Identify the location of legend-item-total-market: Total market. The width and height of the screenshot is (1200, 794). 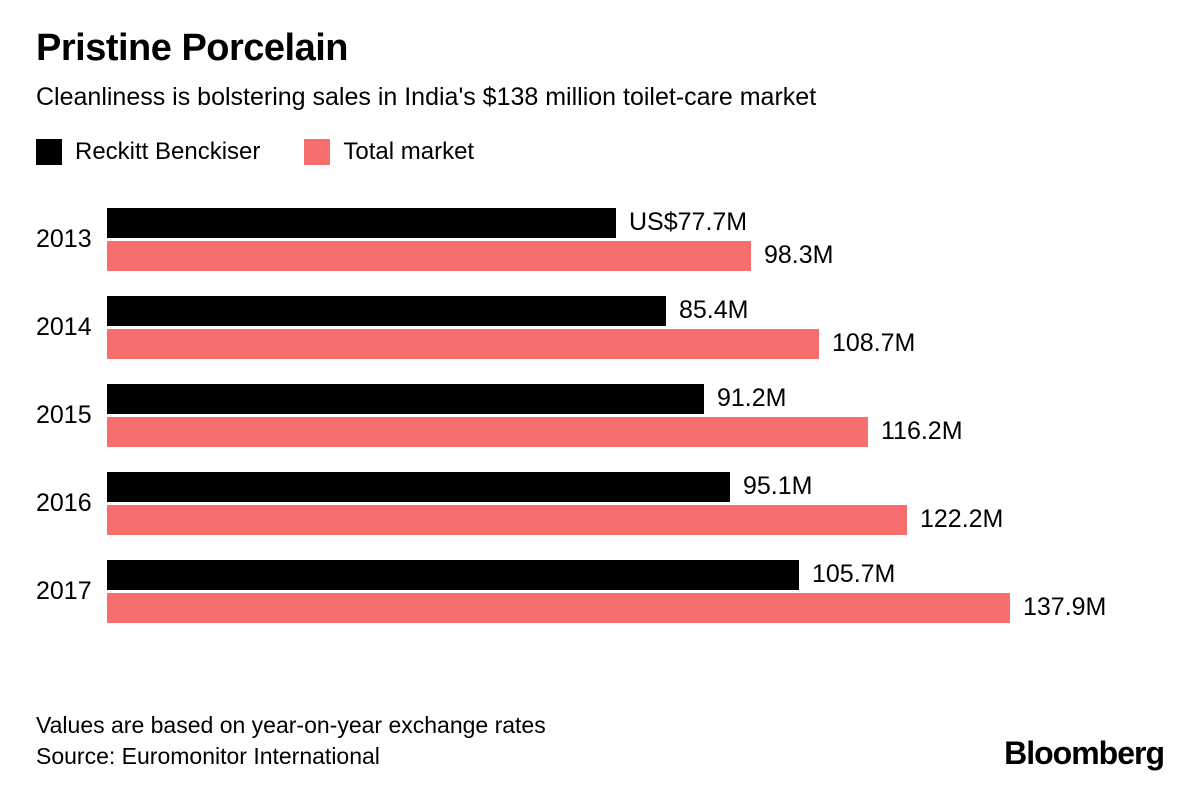
(389, 152).